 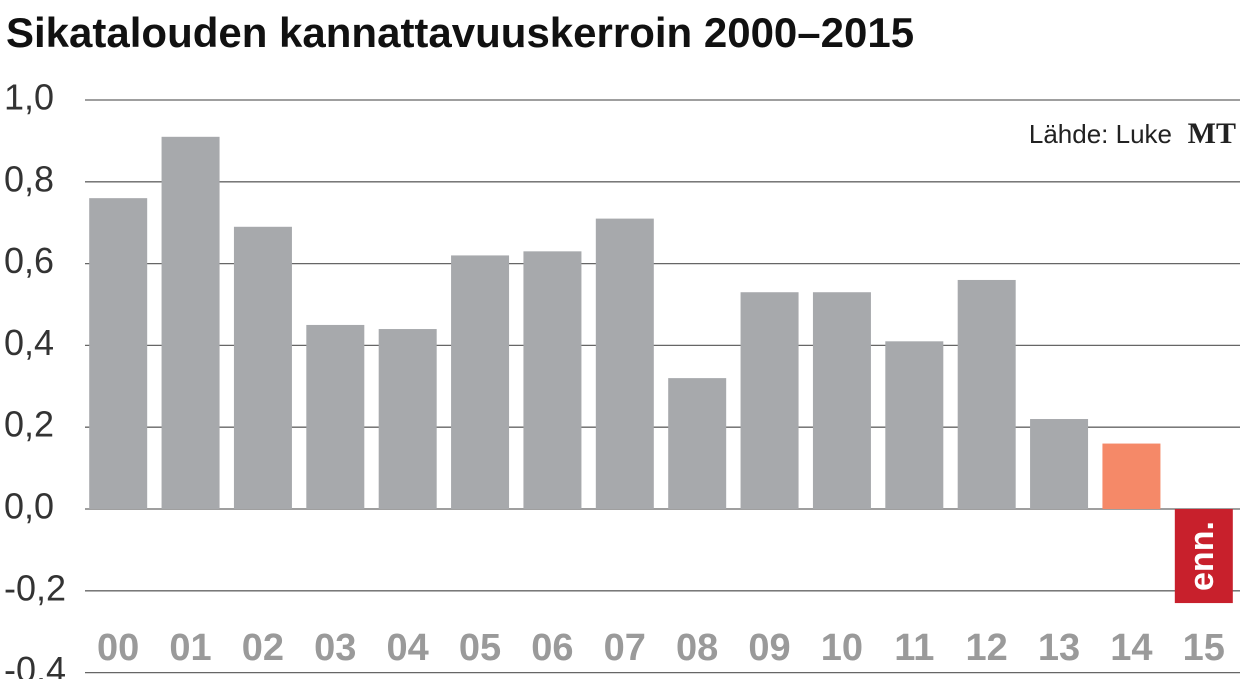 I want to click on x-tick-label: 05, so click(x=480, y=648).